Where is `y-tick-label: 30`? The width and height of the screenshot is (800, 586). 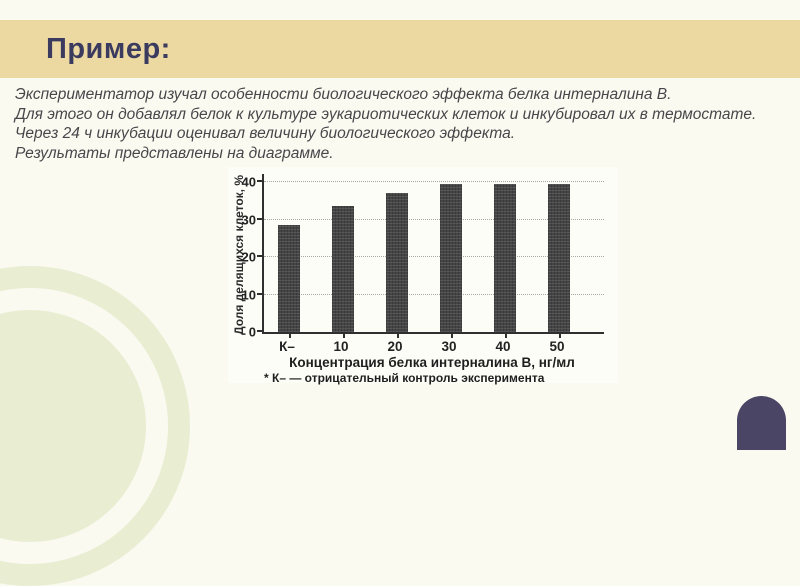 y-tick-label: 30 is located at coordinates (248, 219).